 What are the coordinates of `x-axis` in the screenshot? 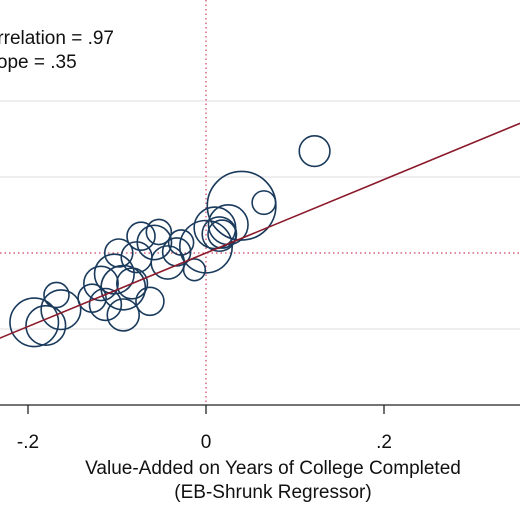 It's located at (260, 409).